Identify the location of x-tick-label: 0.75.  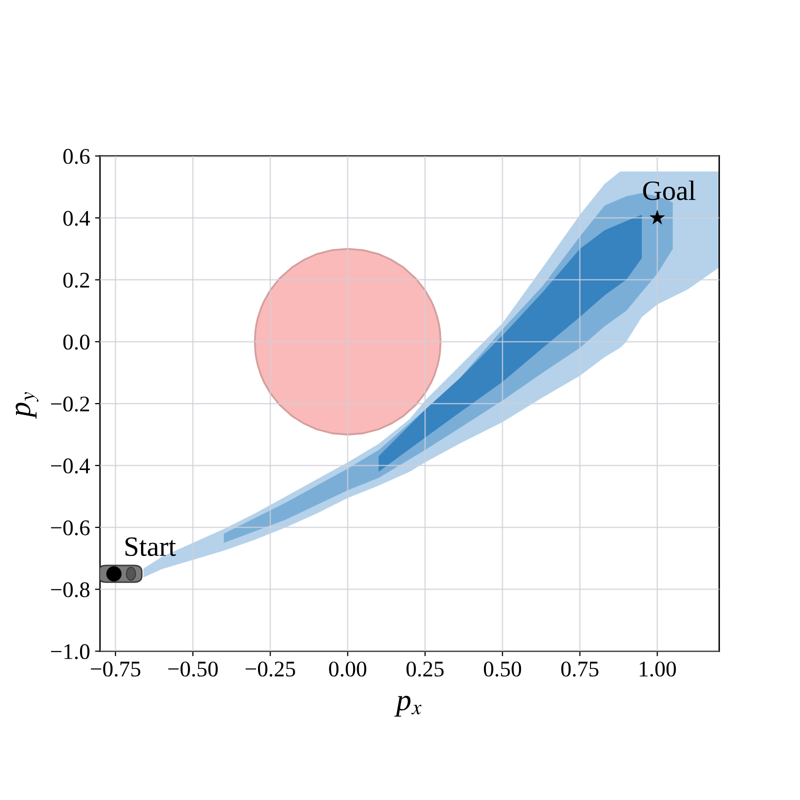
(579, 669).